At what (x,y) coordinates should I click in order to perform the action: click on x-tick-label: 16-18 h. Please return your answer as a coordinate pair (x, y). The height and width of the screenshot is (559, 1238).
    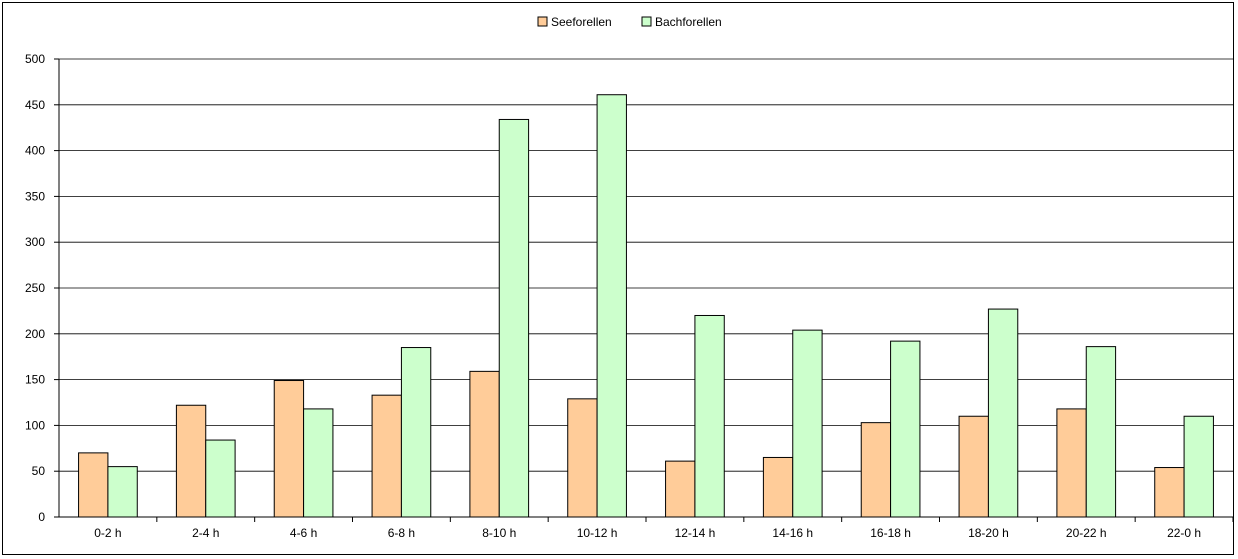
    Looking at the image, I should click on (890, 533).